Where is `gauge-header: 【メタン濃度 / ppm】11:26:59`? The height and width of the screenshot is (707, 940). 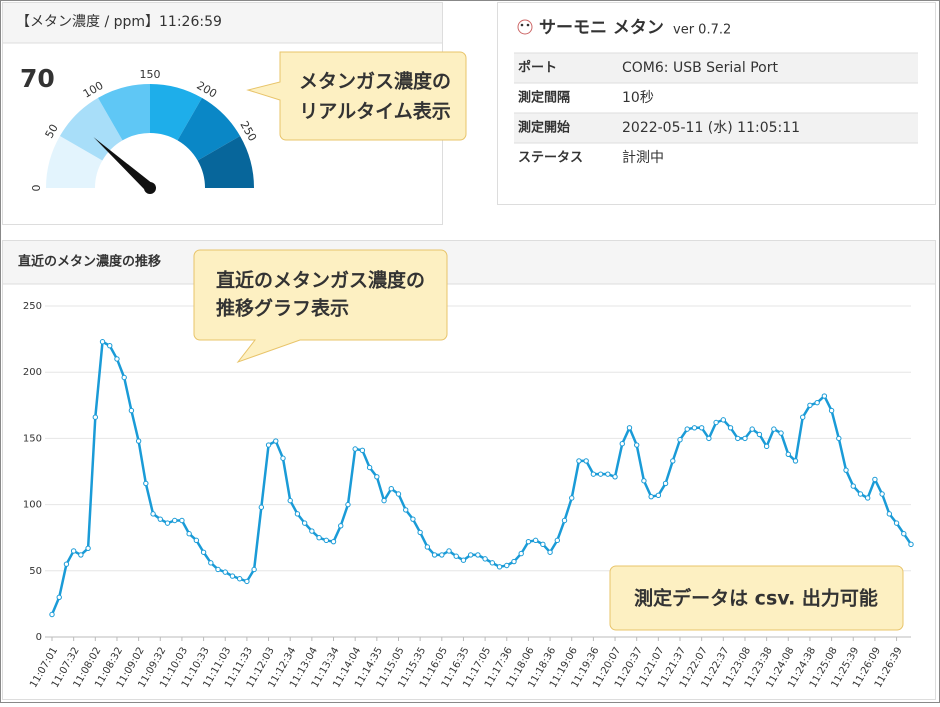 gauge-header: 【メタン濃度 / ppm】11:26:59 is located at coordinates (119, 22).